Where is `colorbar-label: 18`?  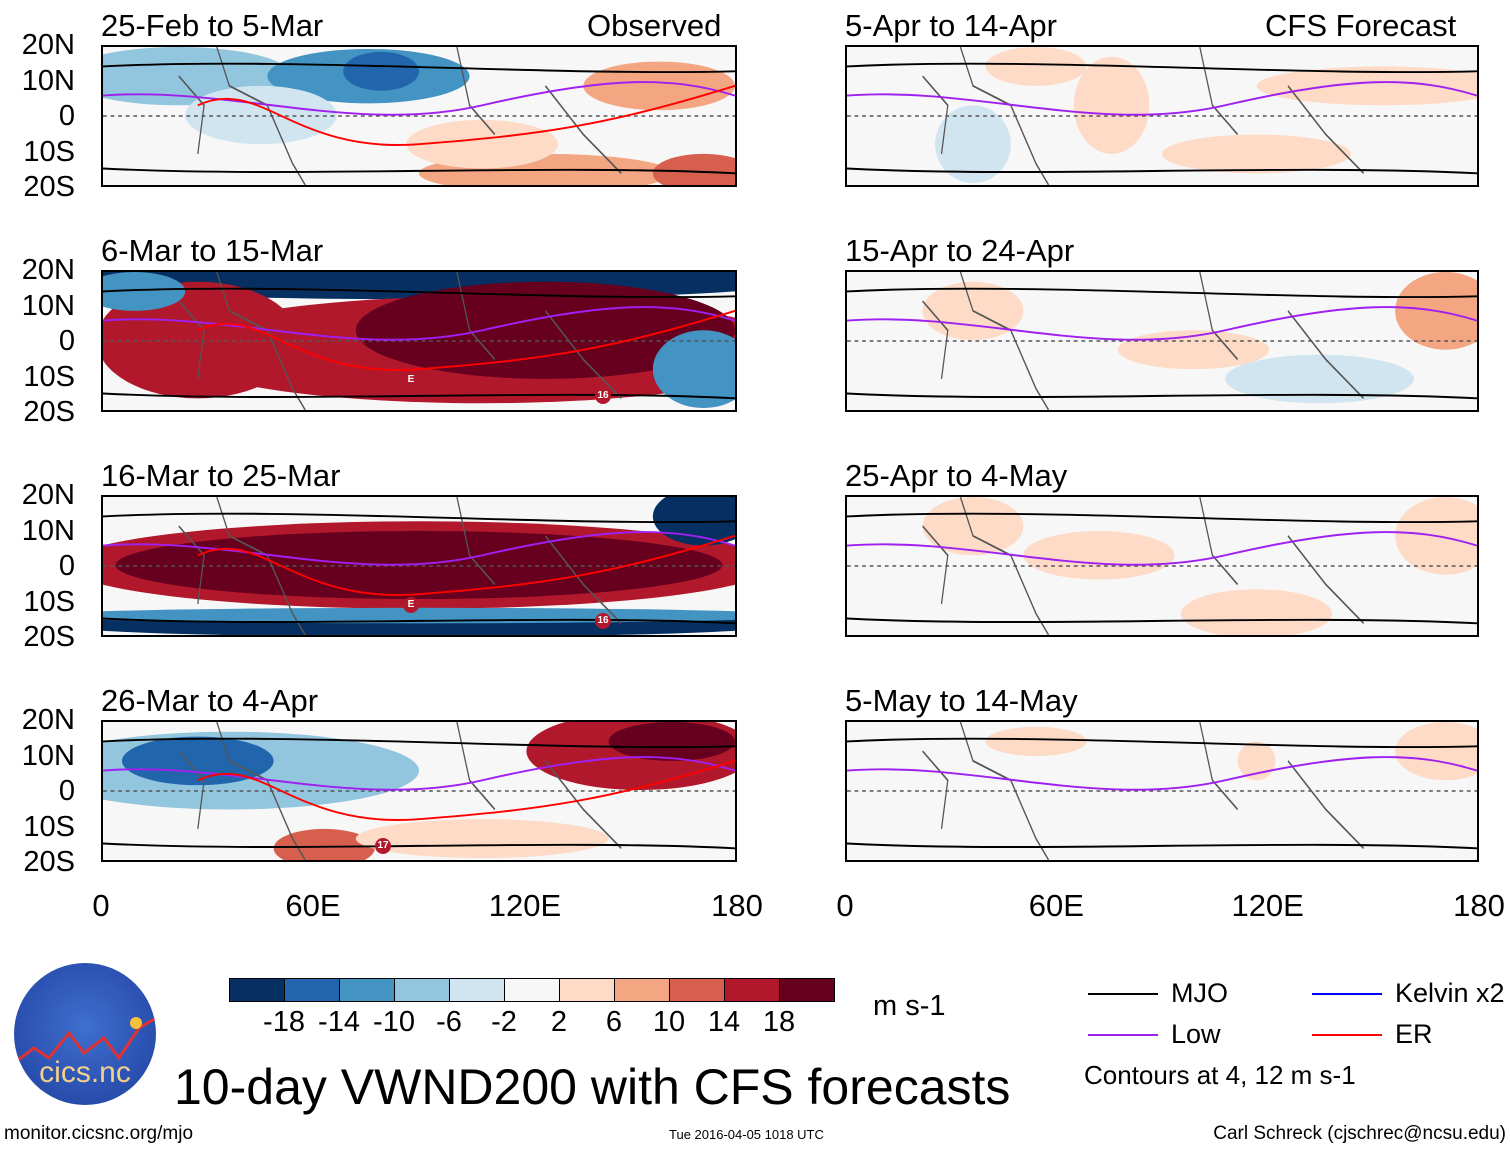 colorbar-label: 18 is located at coordinates (779, 1022).